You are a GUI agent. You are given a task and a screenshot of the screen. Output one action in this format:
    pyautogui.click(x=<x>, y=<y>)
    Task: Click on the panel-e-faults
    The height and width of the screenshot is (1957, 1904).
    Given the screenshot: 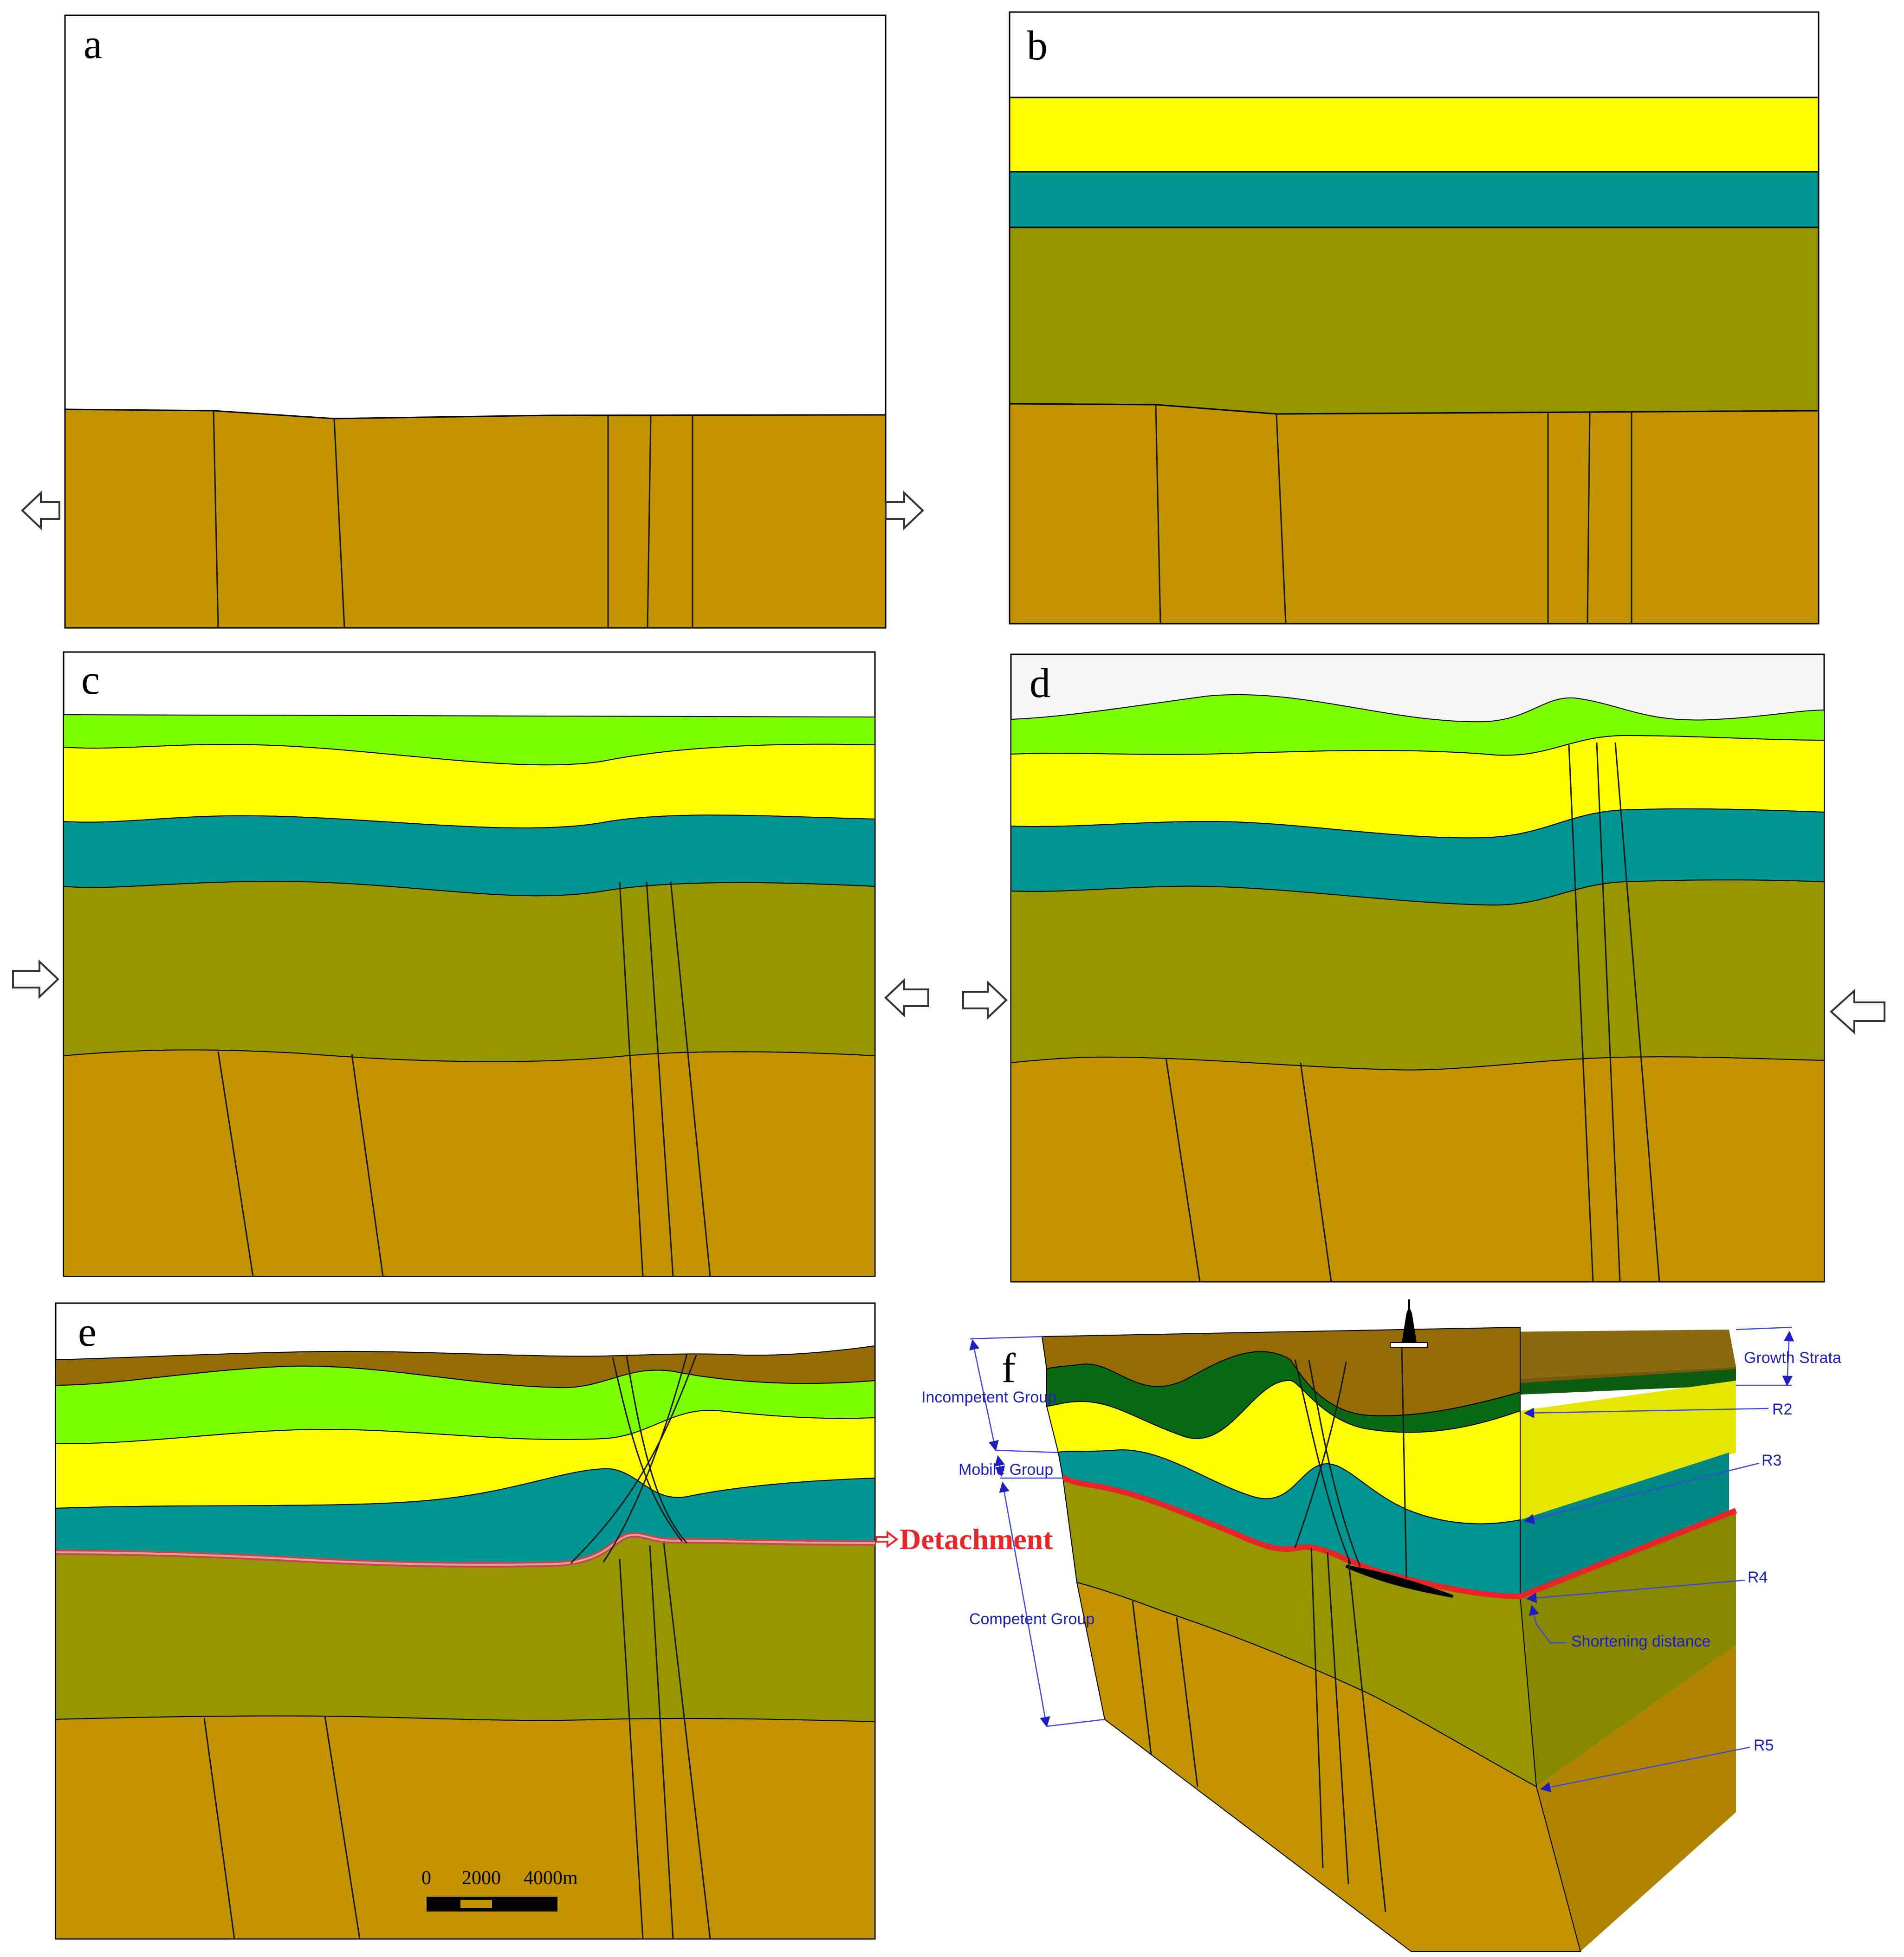 What is the action you would take?
    pyautogui.click(x=457, y=1646)
    